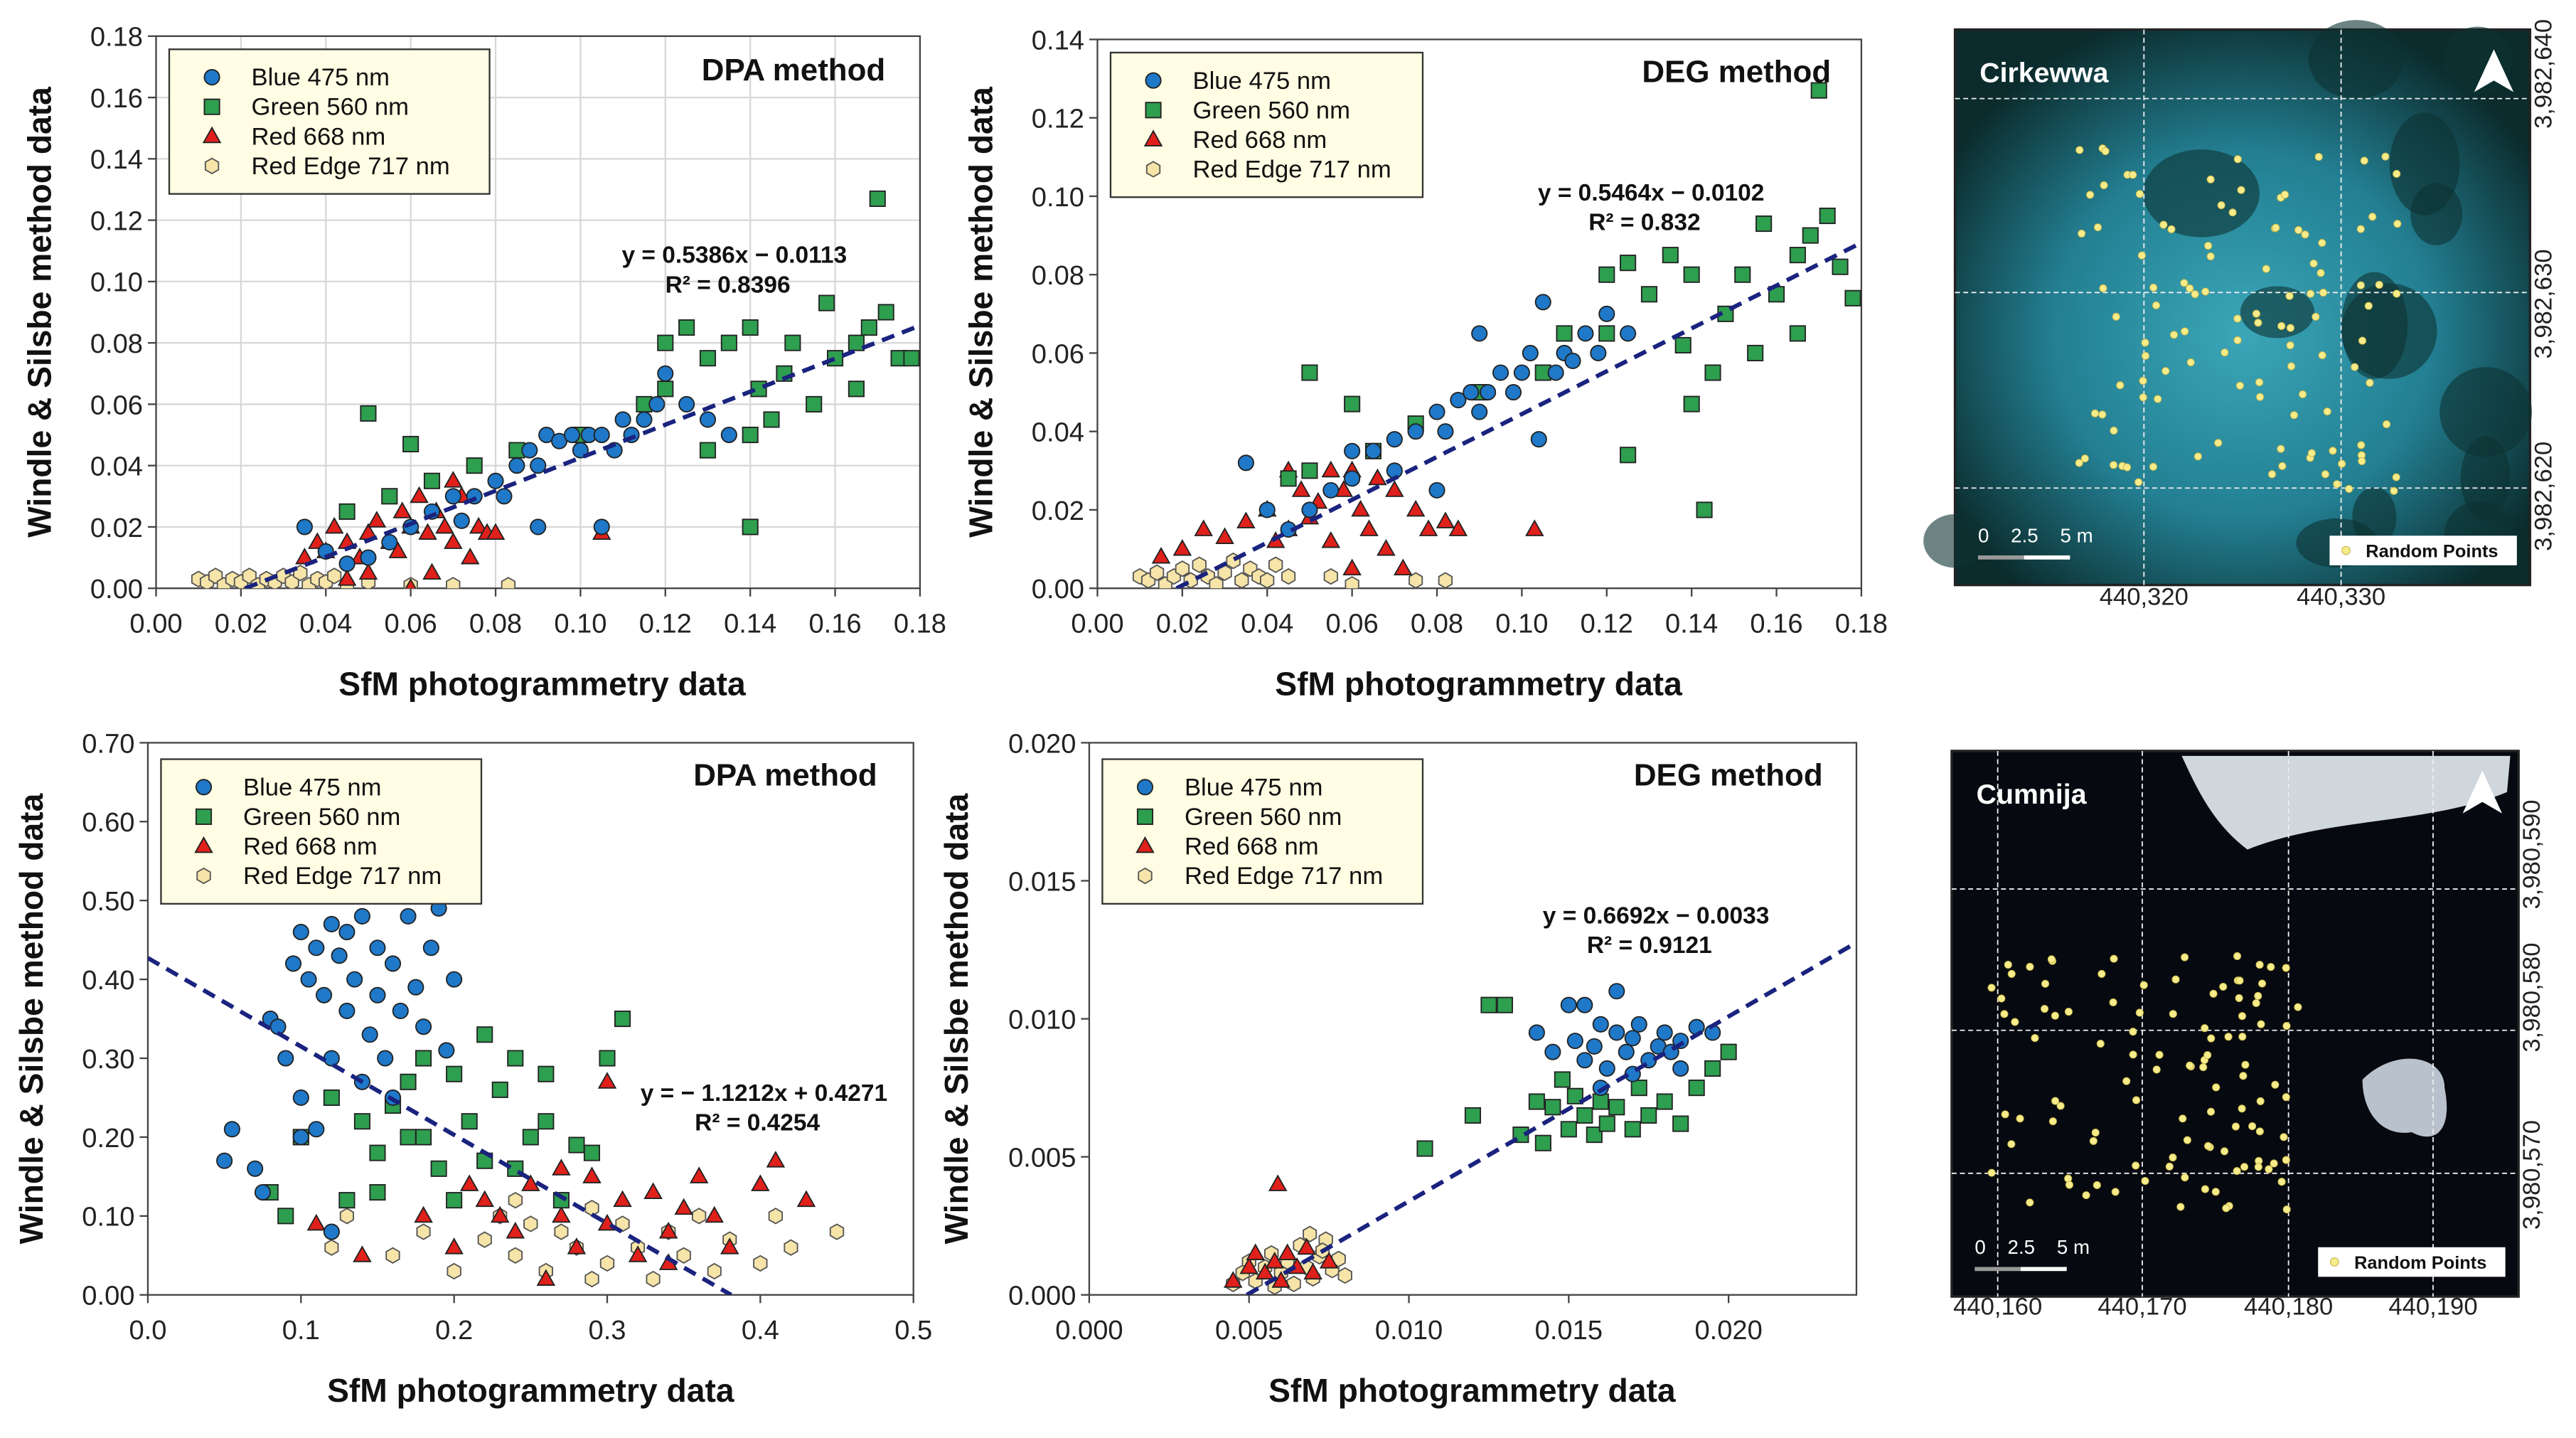 This screenshot has width=2576, height=1438. What do you see at coordinates (2341, 596) in the screenshot?
I see `map-x-tick-label: 440,330` at bounding box center [2341, 596].